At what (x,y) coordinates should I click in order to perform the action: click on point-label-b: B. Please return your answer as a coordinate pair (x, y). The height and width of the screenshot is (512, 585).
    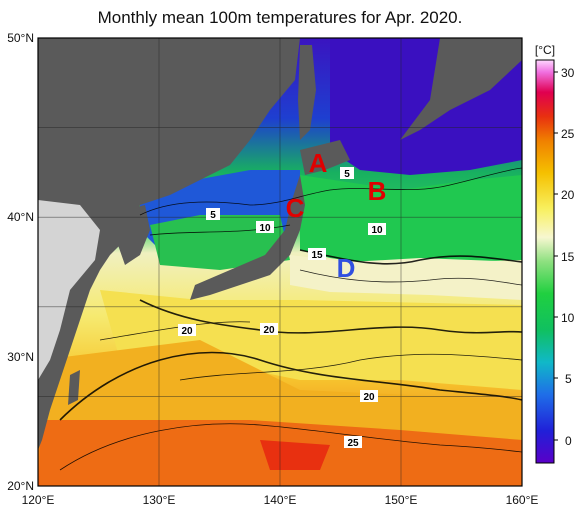
    Looking at the image, I should click on (377, 191).